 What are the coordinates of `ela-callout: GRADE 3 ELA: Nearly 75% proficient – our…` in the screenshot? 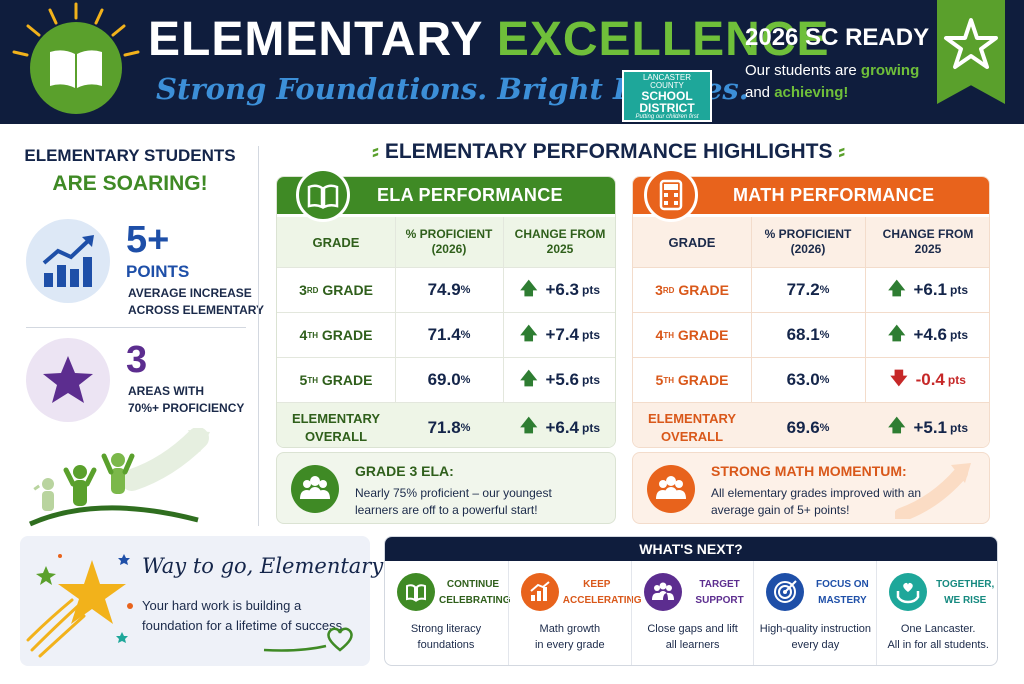 It's located at (446, 488).